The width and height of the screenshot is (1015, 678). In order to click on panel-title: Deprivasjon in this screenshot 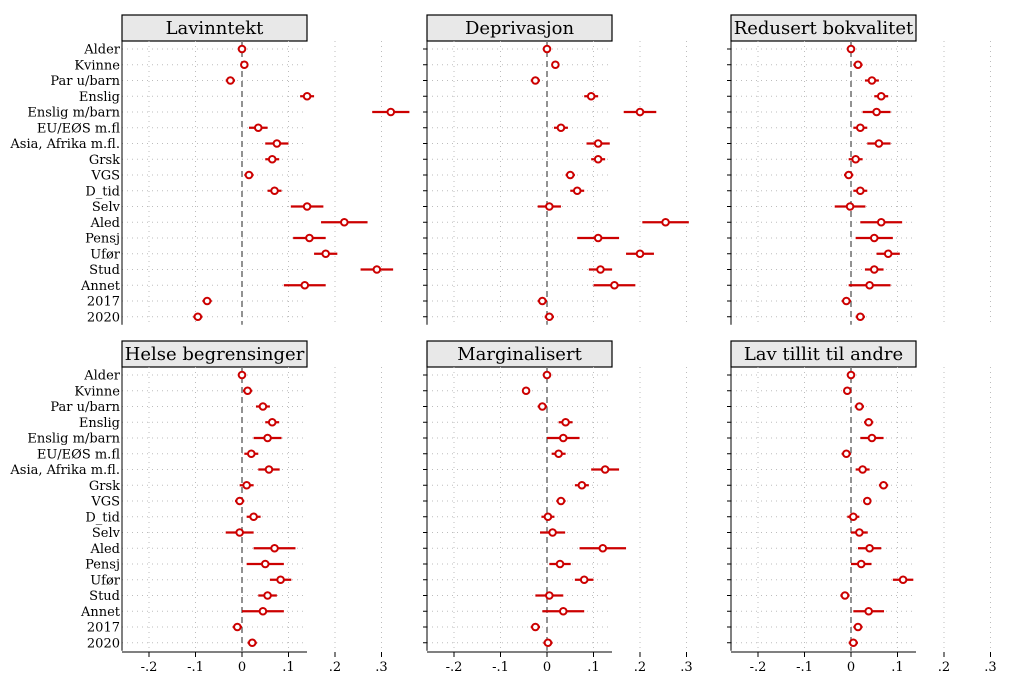, I will do `click(520, 28)`.